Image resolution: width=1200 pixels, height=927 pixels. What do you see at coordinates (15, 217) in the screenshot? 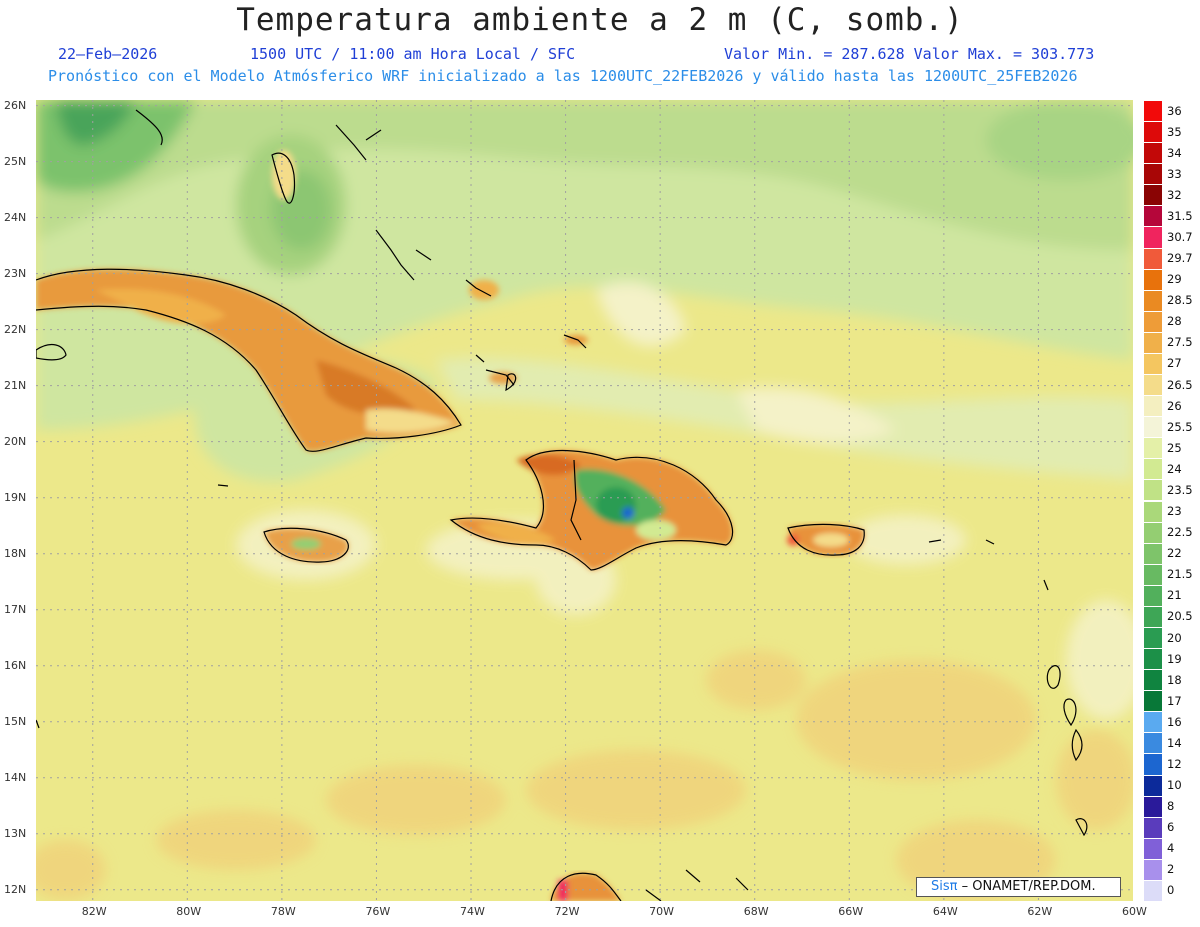
I see `latitude-label: 24N` at bounding box center [15, 217].